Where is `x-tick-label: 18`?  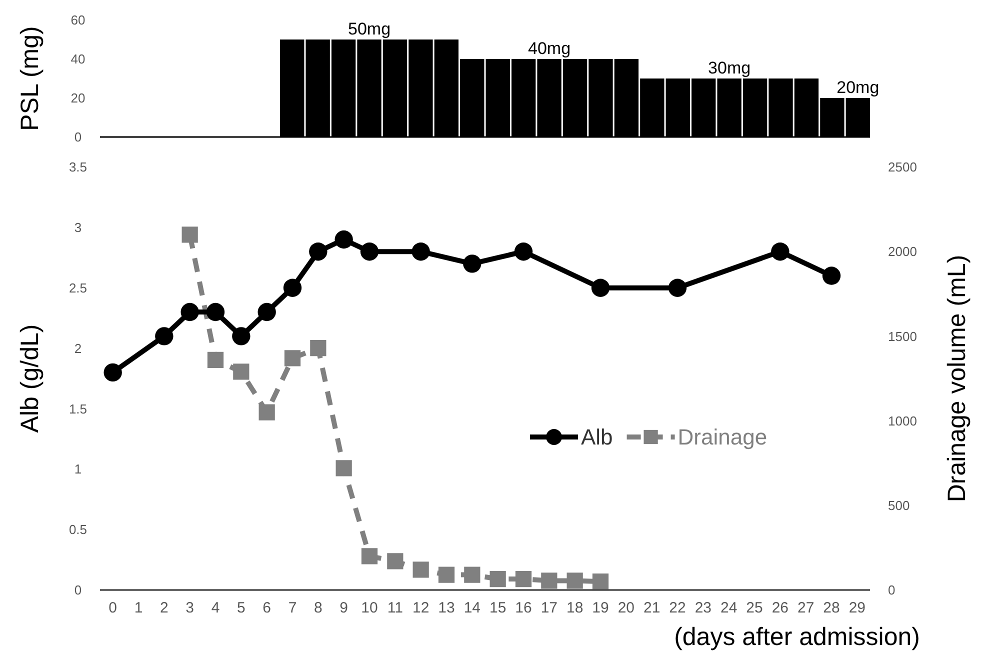
x-tick-label: 18 is located at coordinates (575, 608).